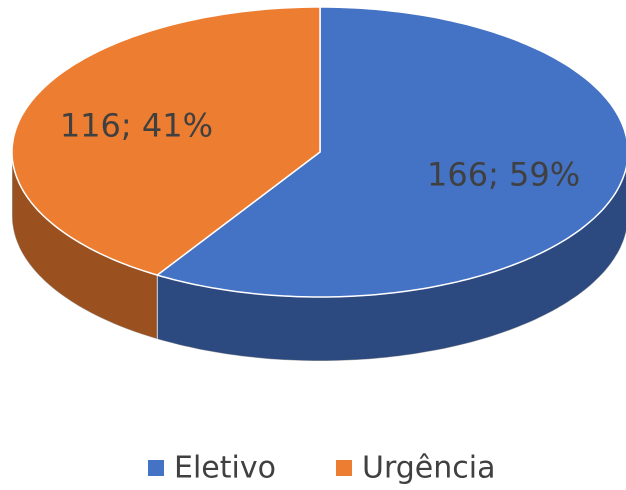 Image resolution: width=626 pixels, height=490 pixels. Describe the element at coordinates (503, 175) in the screenshot. I see `data-label: 166; 59%` at that location.